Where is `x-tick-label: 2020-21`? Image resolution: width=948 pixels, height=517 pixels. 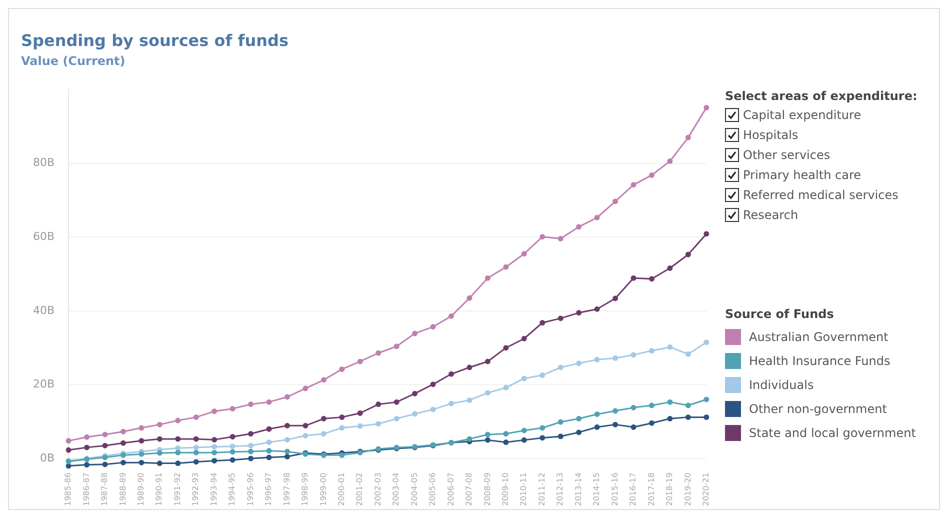 x-tick-label: 2020-21 is located at coordinates (705, 489).